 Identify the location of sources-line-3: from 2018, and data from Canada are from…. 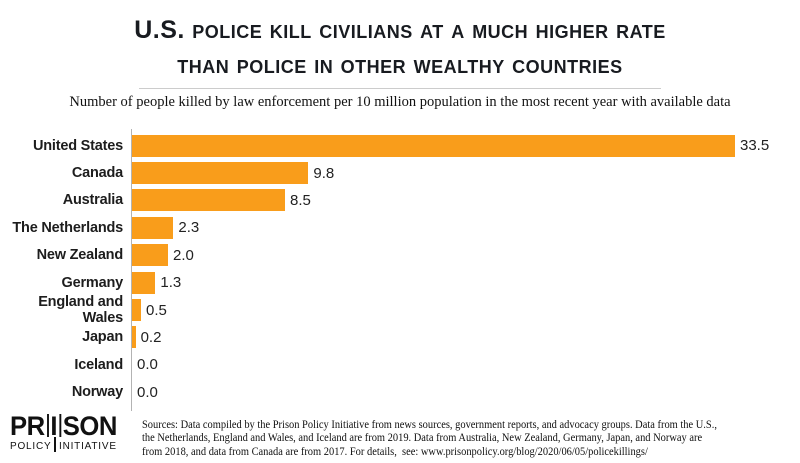
(395, 450).